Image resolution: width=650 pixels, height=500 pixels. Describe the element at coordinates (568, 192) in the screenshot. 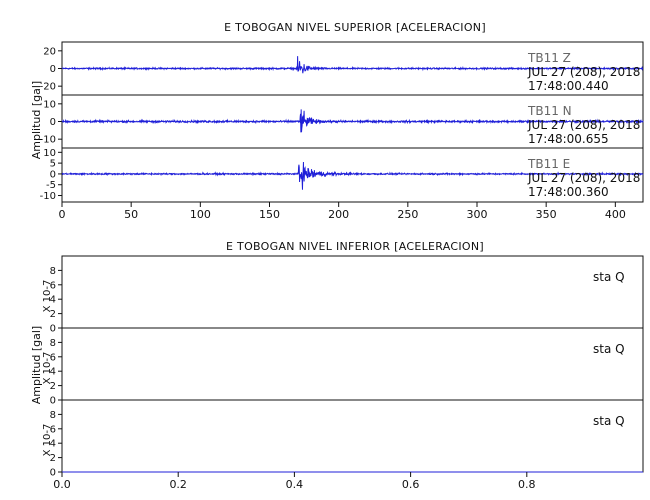

I see `time-label: 17:48:00.360` at that location.